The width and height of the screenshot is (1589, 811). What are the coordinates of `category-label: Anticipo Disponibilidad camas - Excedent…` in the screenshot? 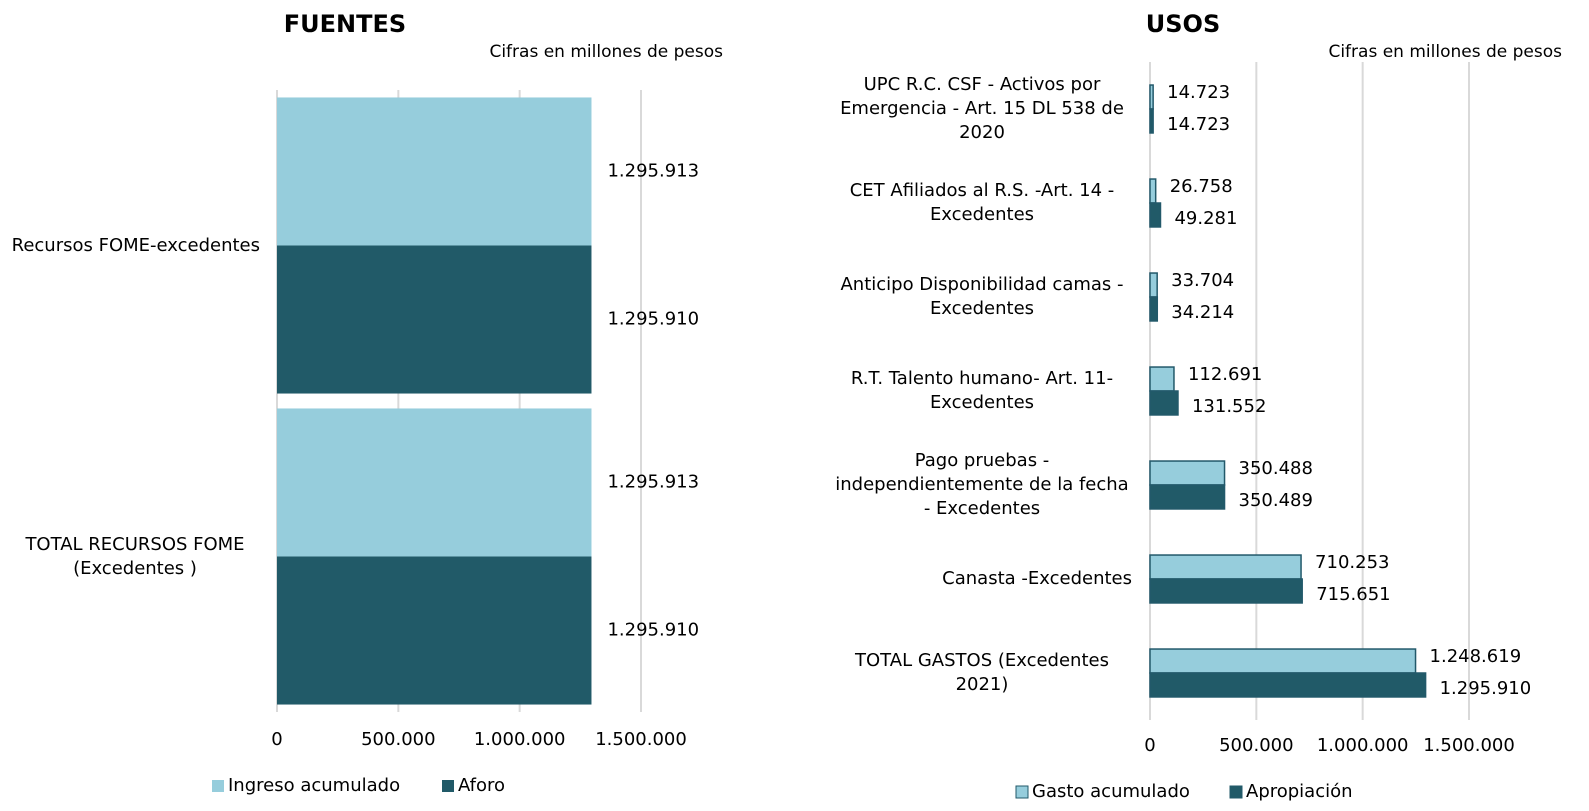 It's located at (982, 296).